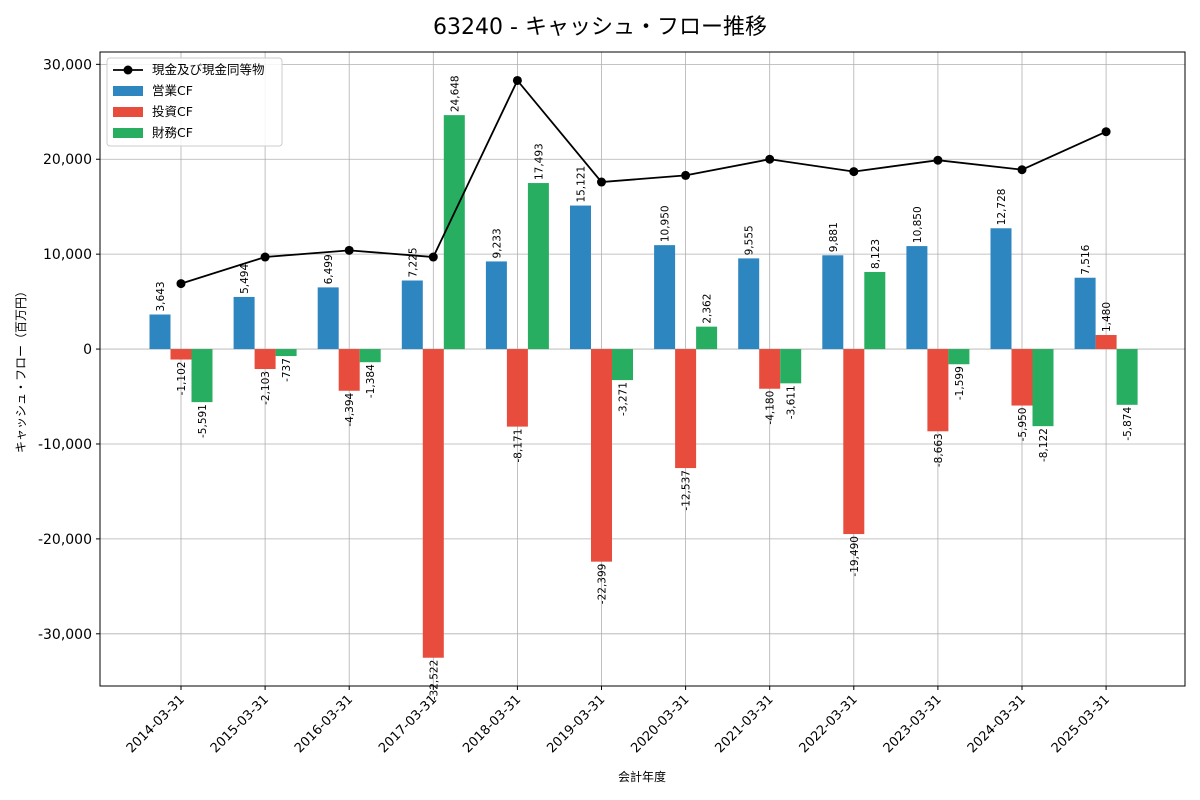 This screenshot has width=1200, height=800. I want to click on data-label: 2,362, so click(708, 309).